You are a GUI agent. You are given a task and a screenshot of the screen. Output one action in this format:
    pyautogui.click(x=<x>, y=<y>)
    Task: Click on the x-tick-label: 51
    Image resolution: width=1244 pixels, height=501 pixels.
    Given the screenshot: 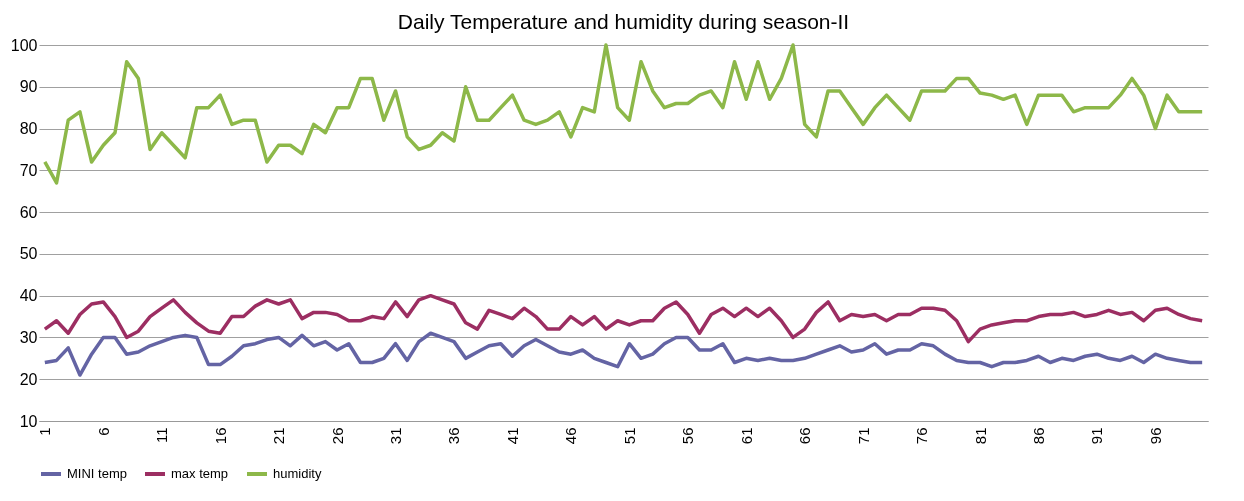 What is the action you would take?
    pyautogui.click(x=629, y=436)
    